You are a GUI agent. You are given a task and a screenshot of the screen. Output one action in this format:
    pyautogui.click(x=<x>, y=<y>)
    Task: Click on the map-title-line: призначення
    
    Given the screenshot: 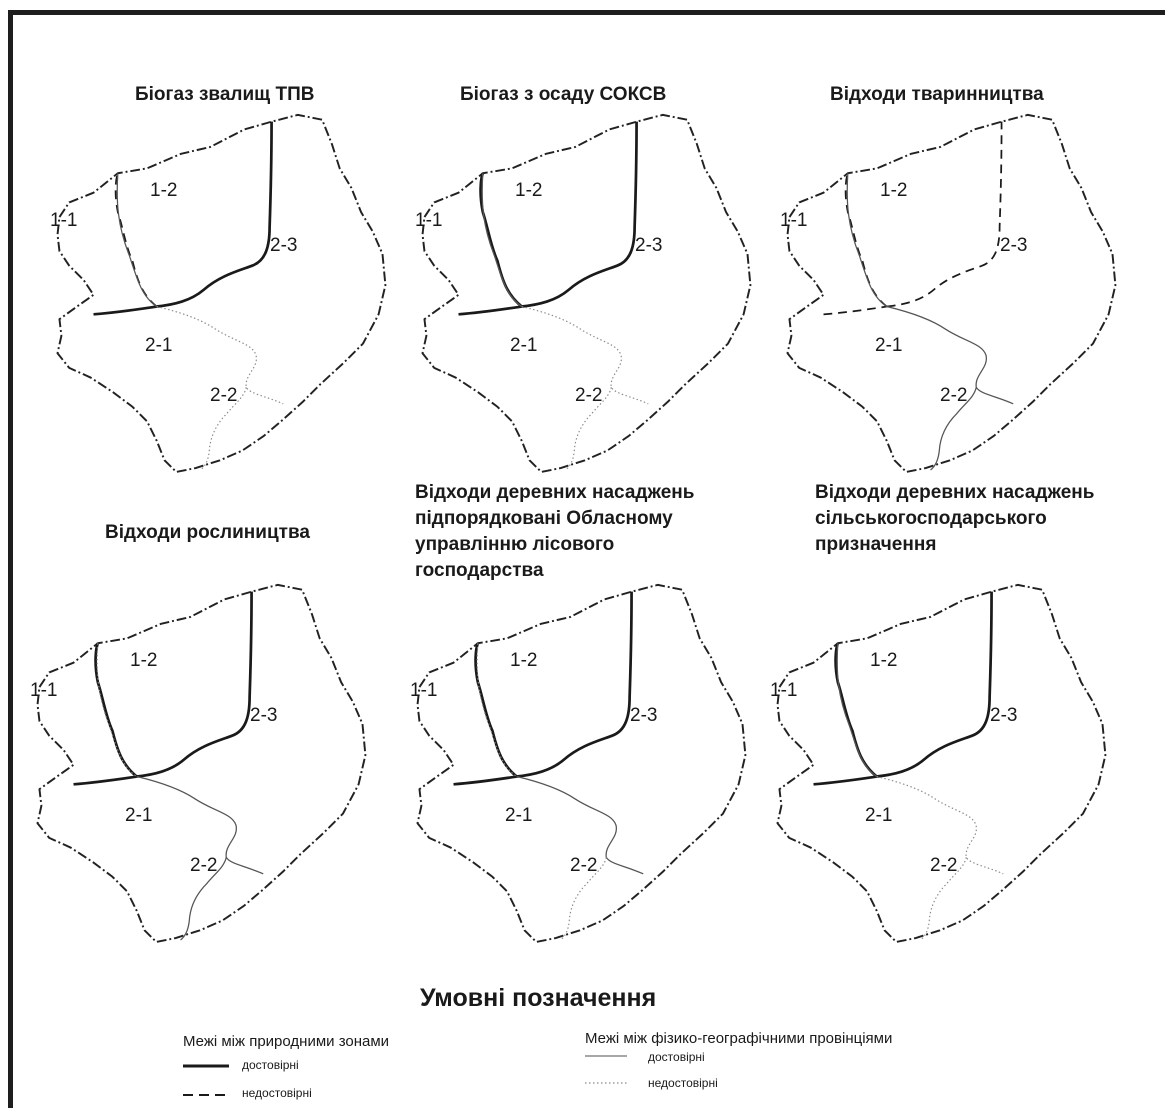 What is the action you would take?
    pyautogui.click(x=876, y=544)
    